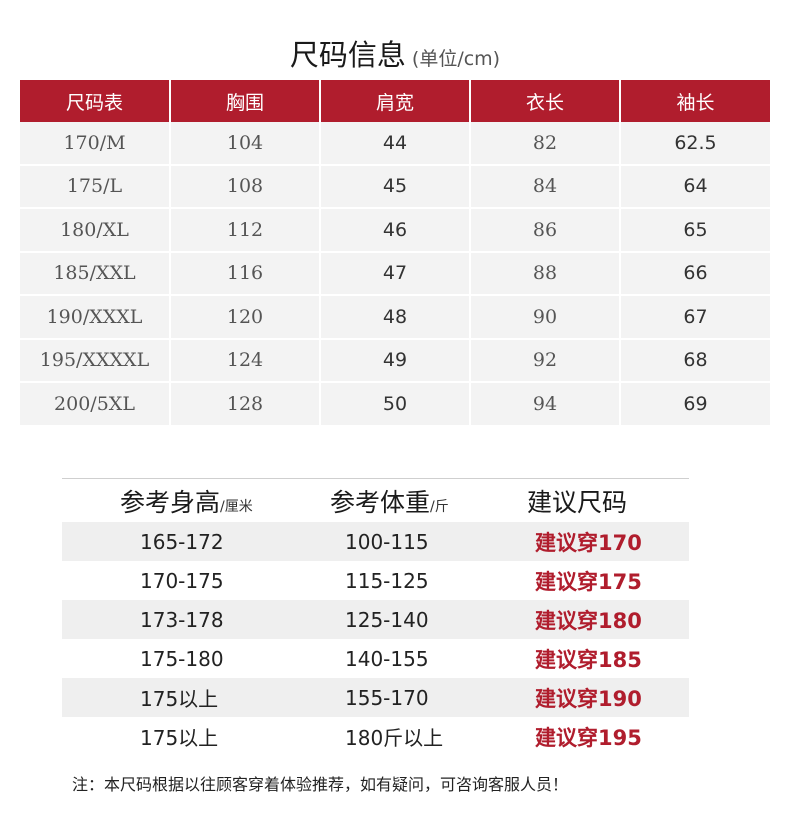  I want to click on cell-chest: 120, so click(244, 317).